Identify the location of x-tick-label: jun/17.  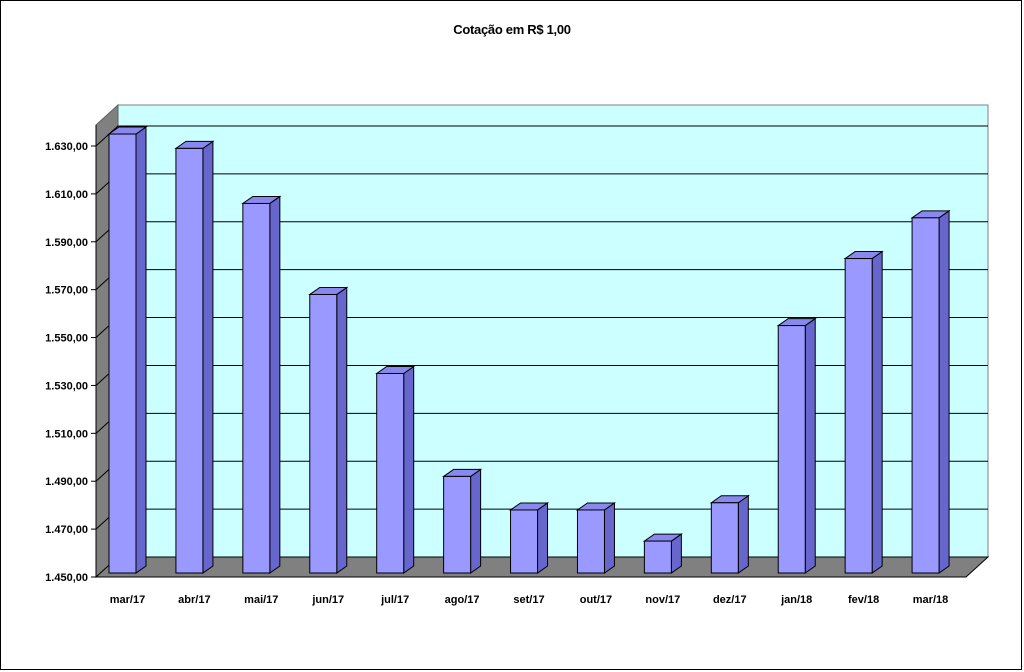
(327, 600).